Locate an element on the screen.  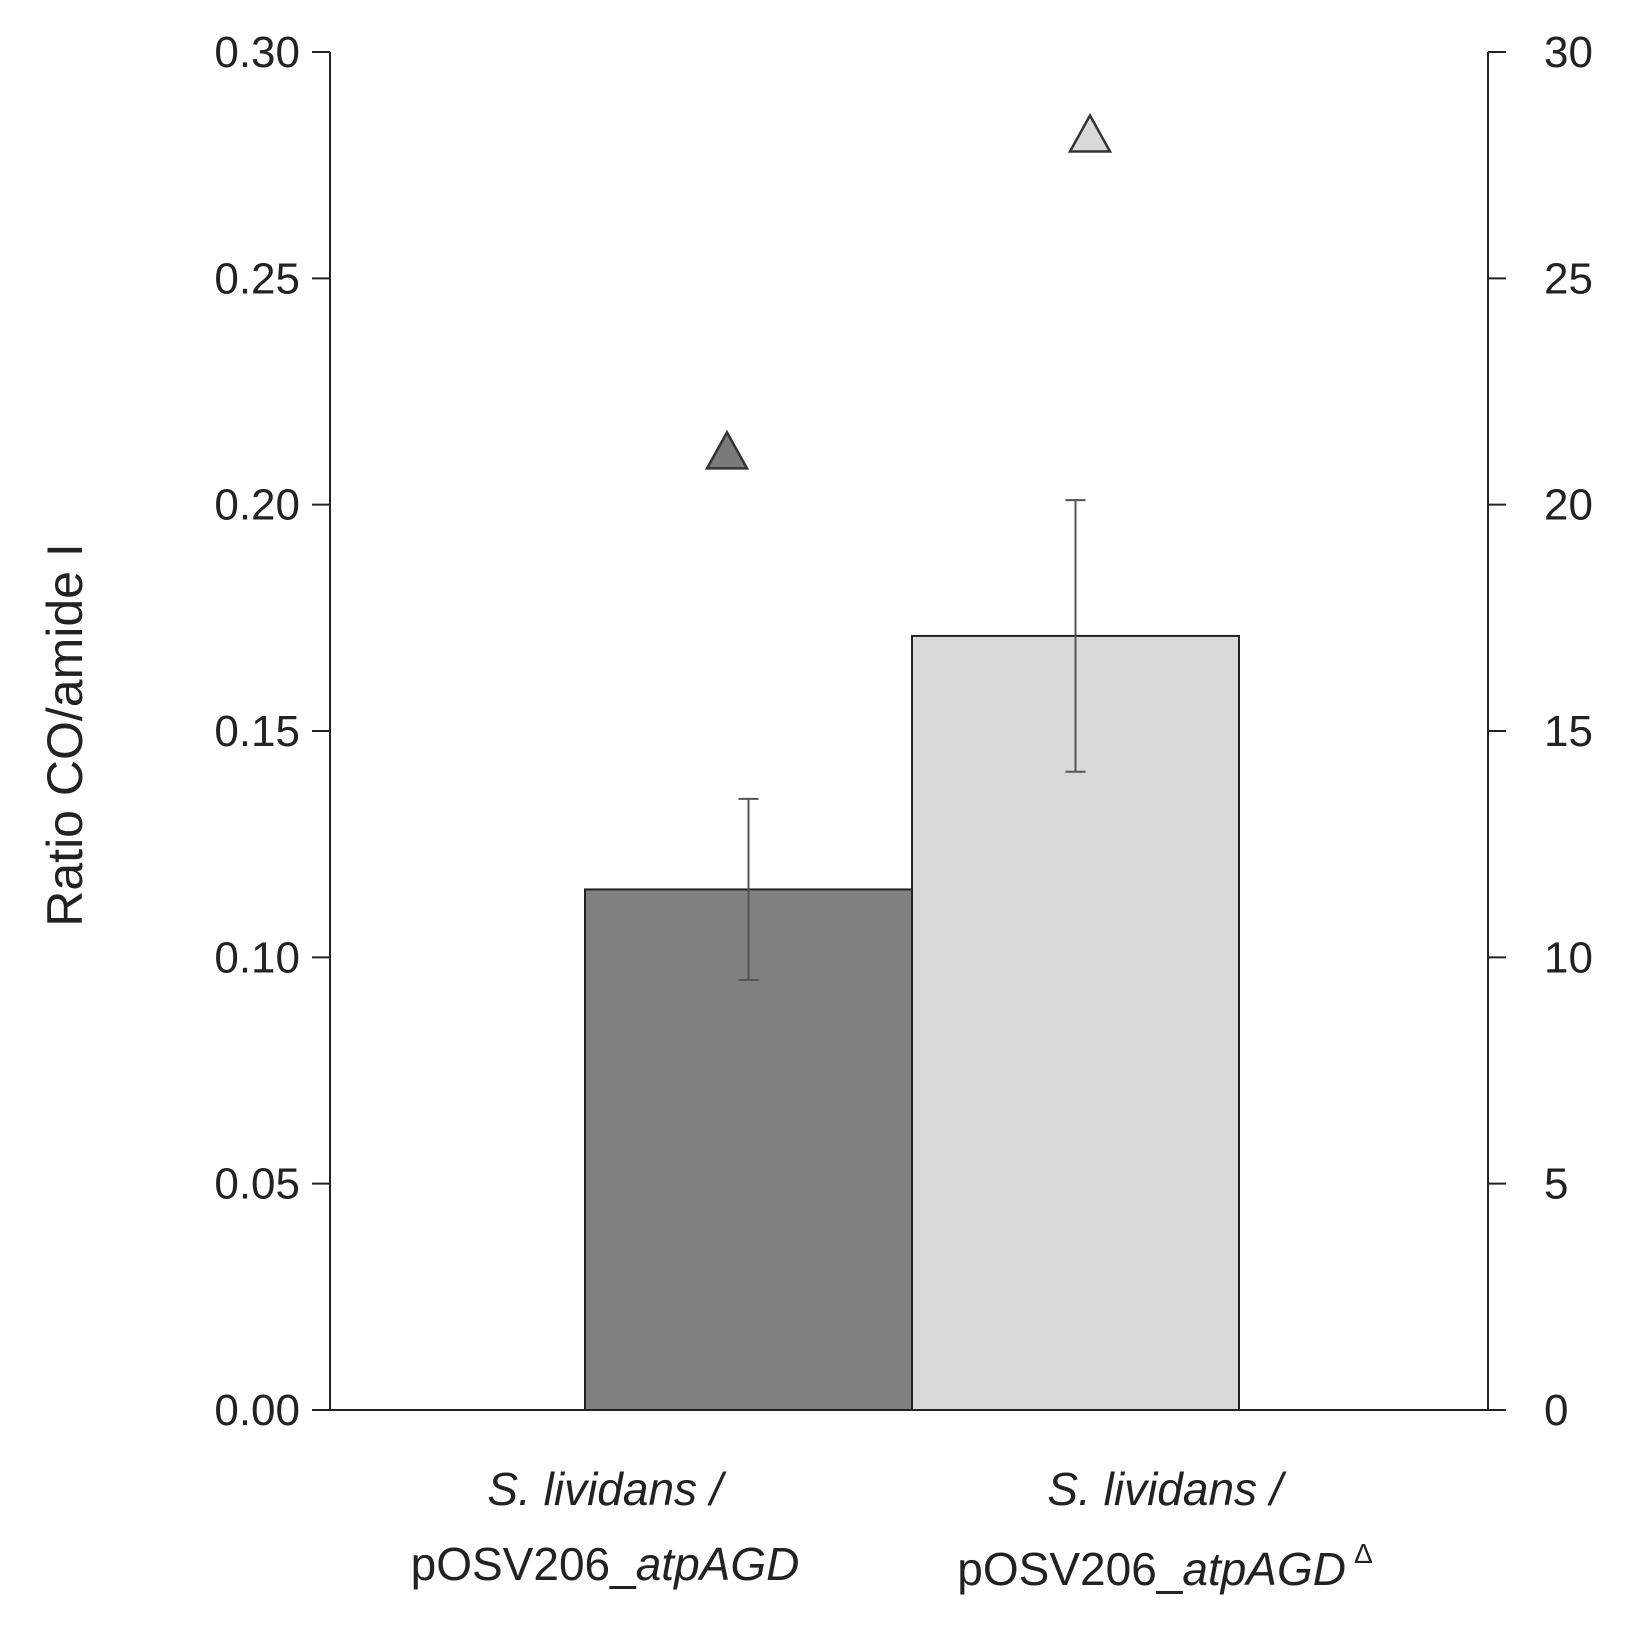
category-label-1-line1: S. lividans / is located at coordinates (606, 1489).